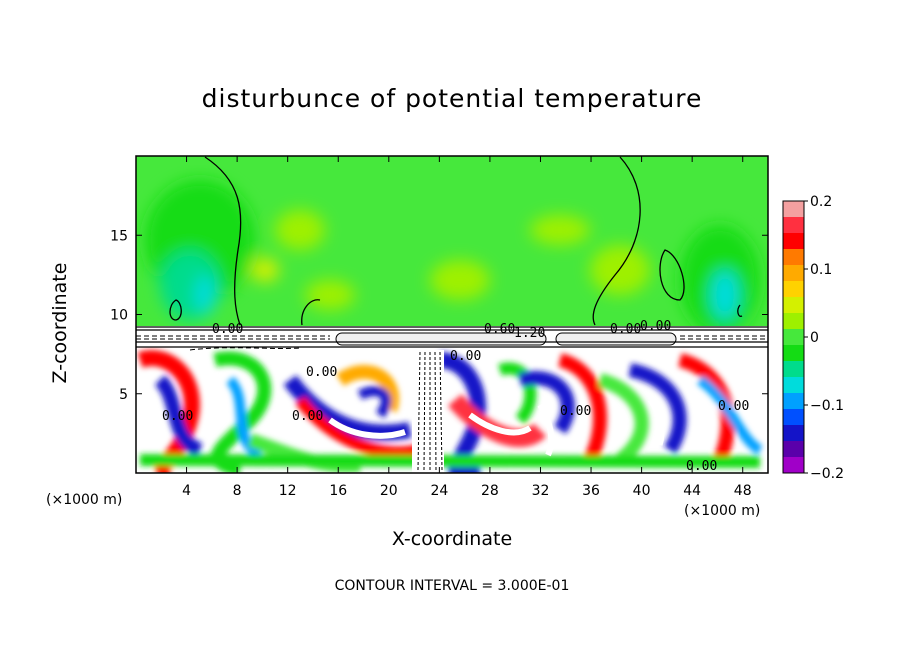 This screenshot has height=654, width=904. I want to click on x-tick-label: 36, so click(591, 491).